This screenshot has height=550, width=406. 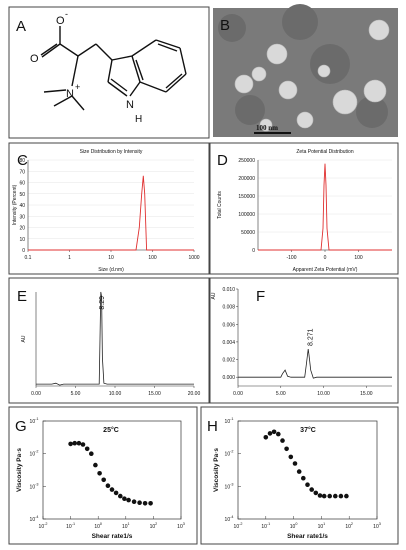 What do you see at coordinates (22, 161) in the screenshot?
I see `y-tick-label: 80` at bounding box center [22, 161].